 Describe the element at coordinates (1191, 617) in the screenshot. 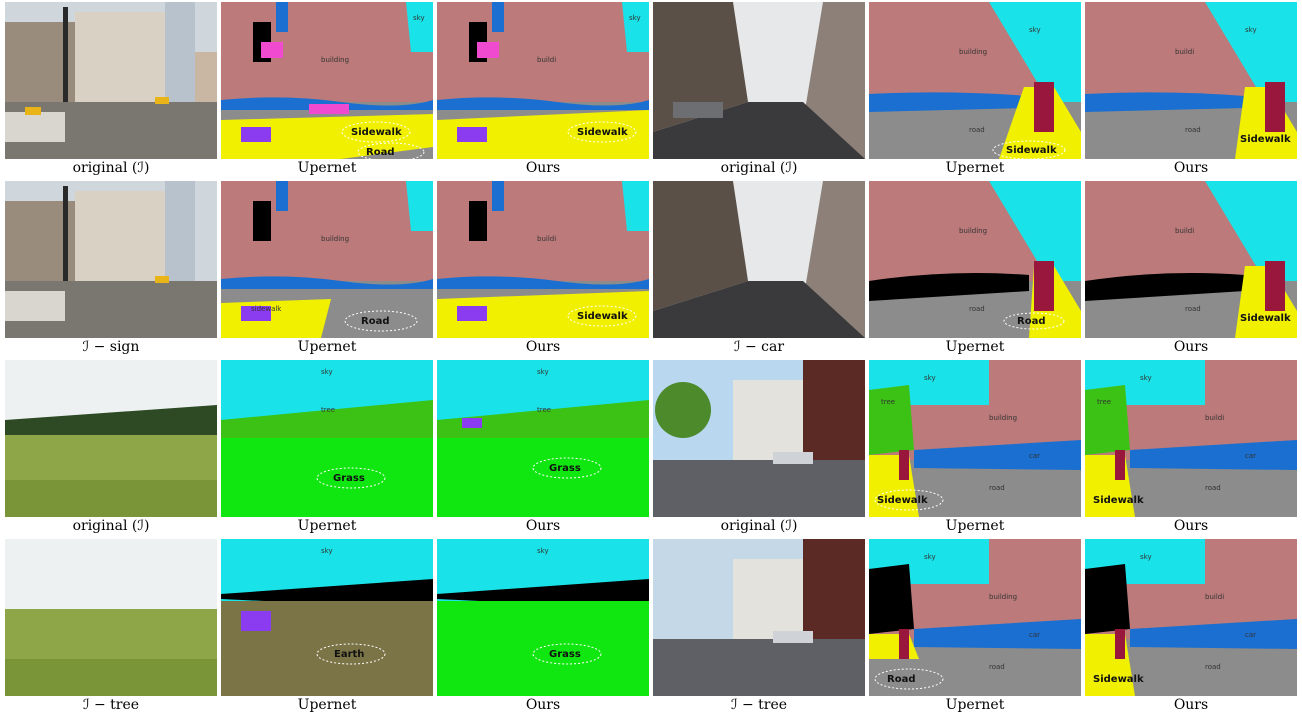

I see `seg-ours: Sidewalk sky buildi car road` at that location.